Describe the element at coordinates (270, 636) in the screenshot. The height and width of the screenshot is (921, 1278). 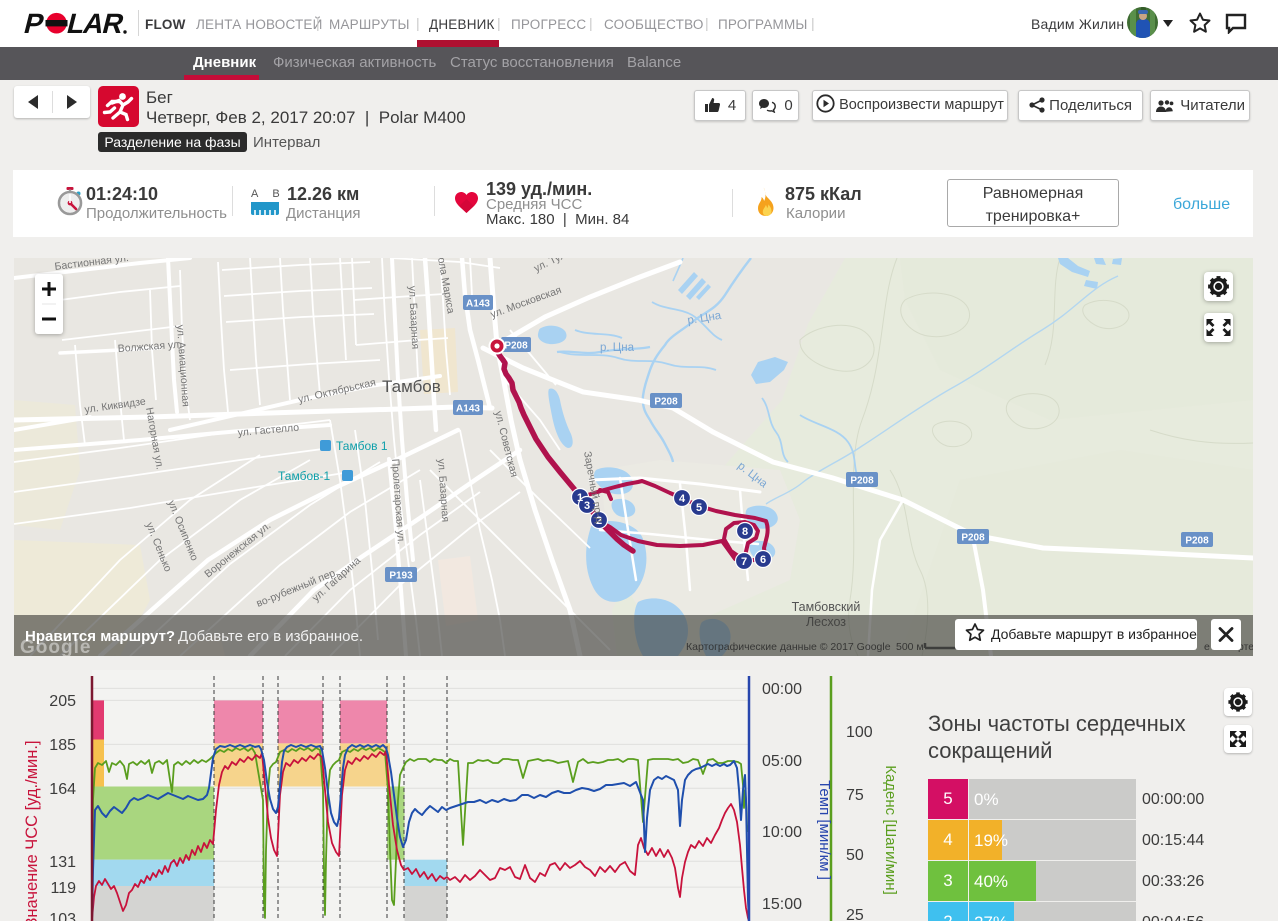
I see `svg-text: Добавьте его в избранное.` at that location.